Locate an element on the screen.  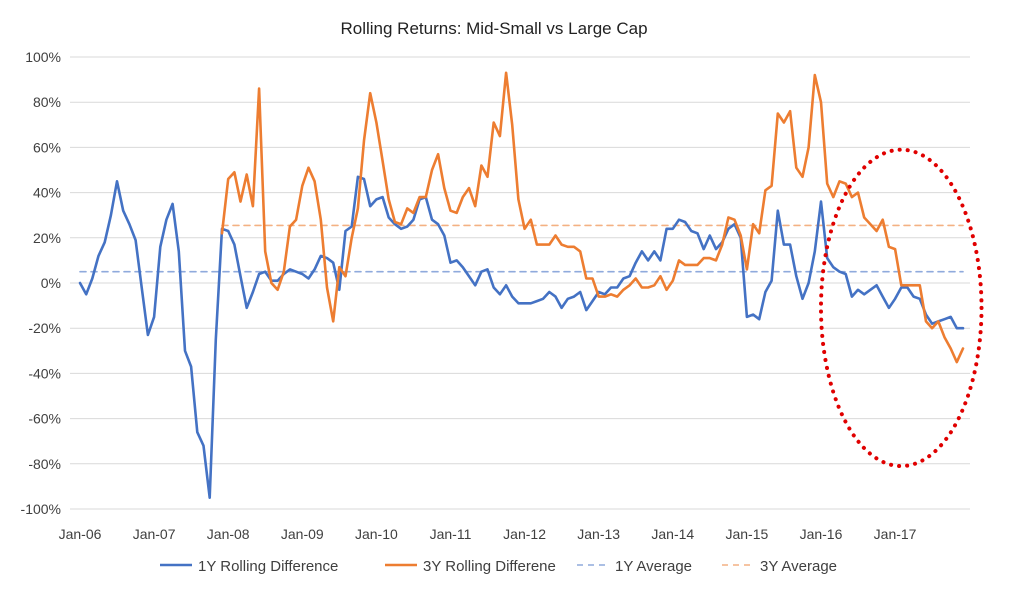
x-tick-label: Jan-06 is located at coordinates (80, 534).